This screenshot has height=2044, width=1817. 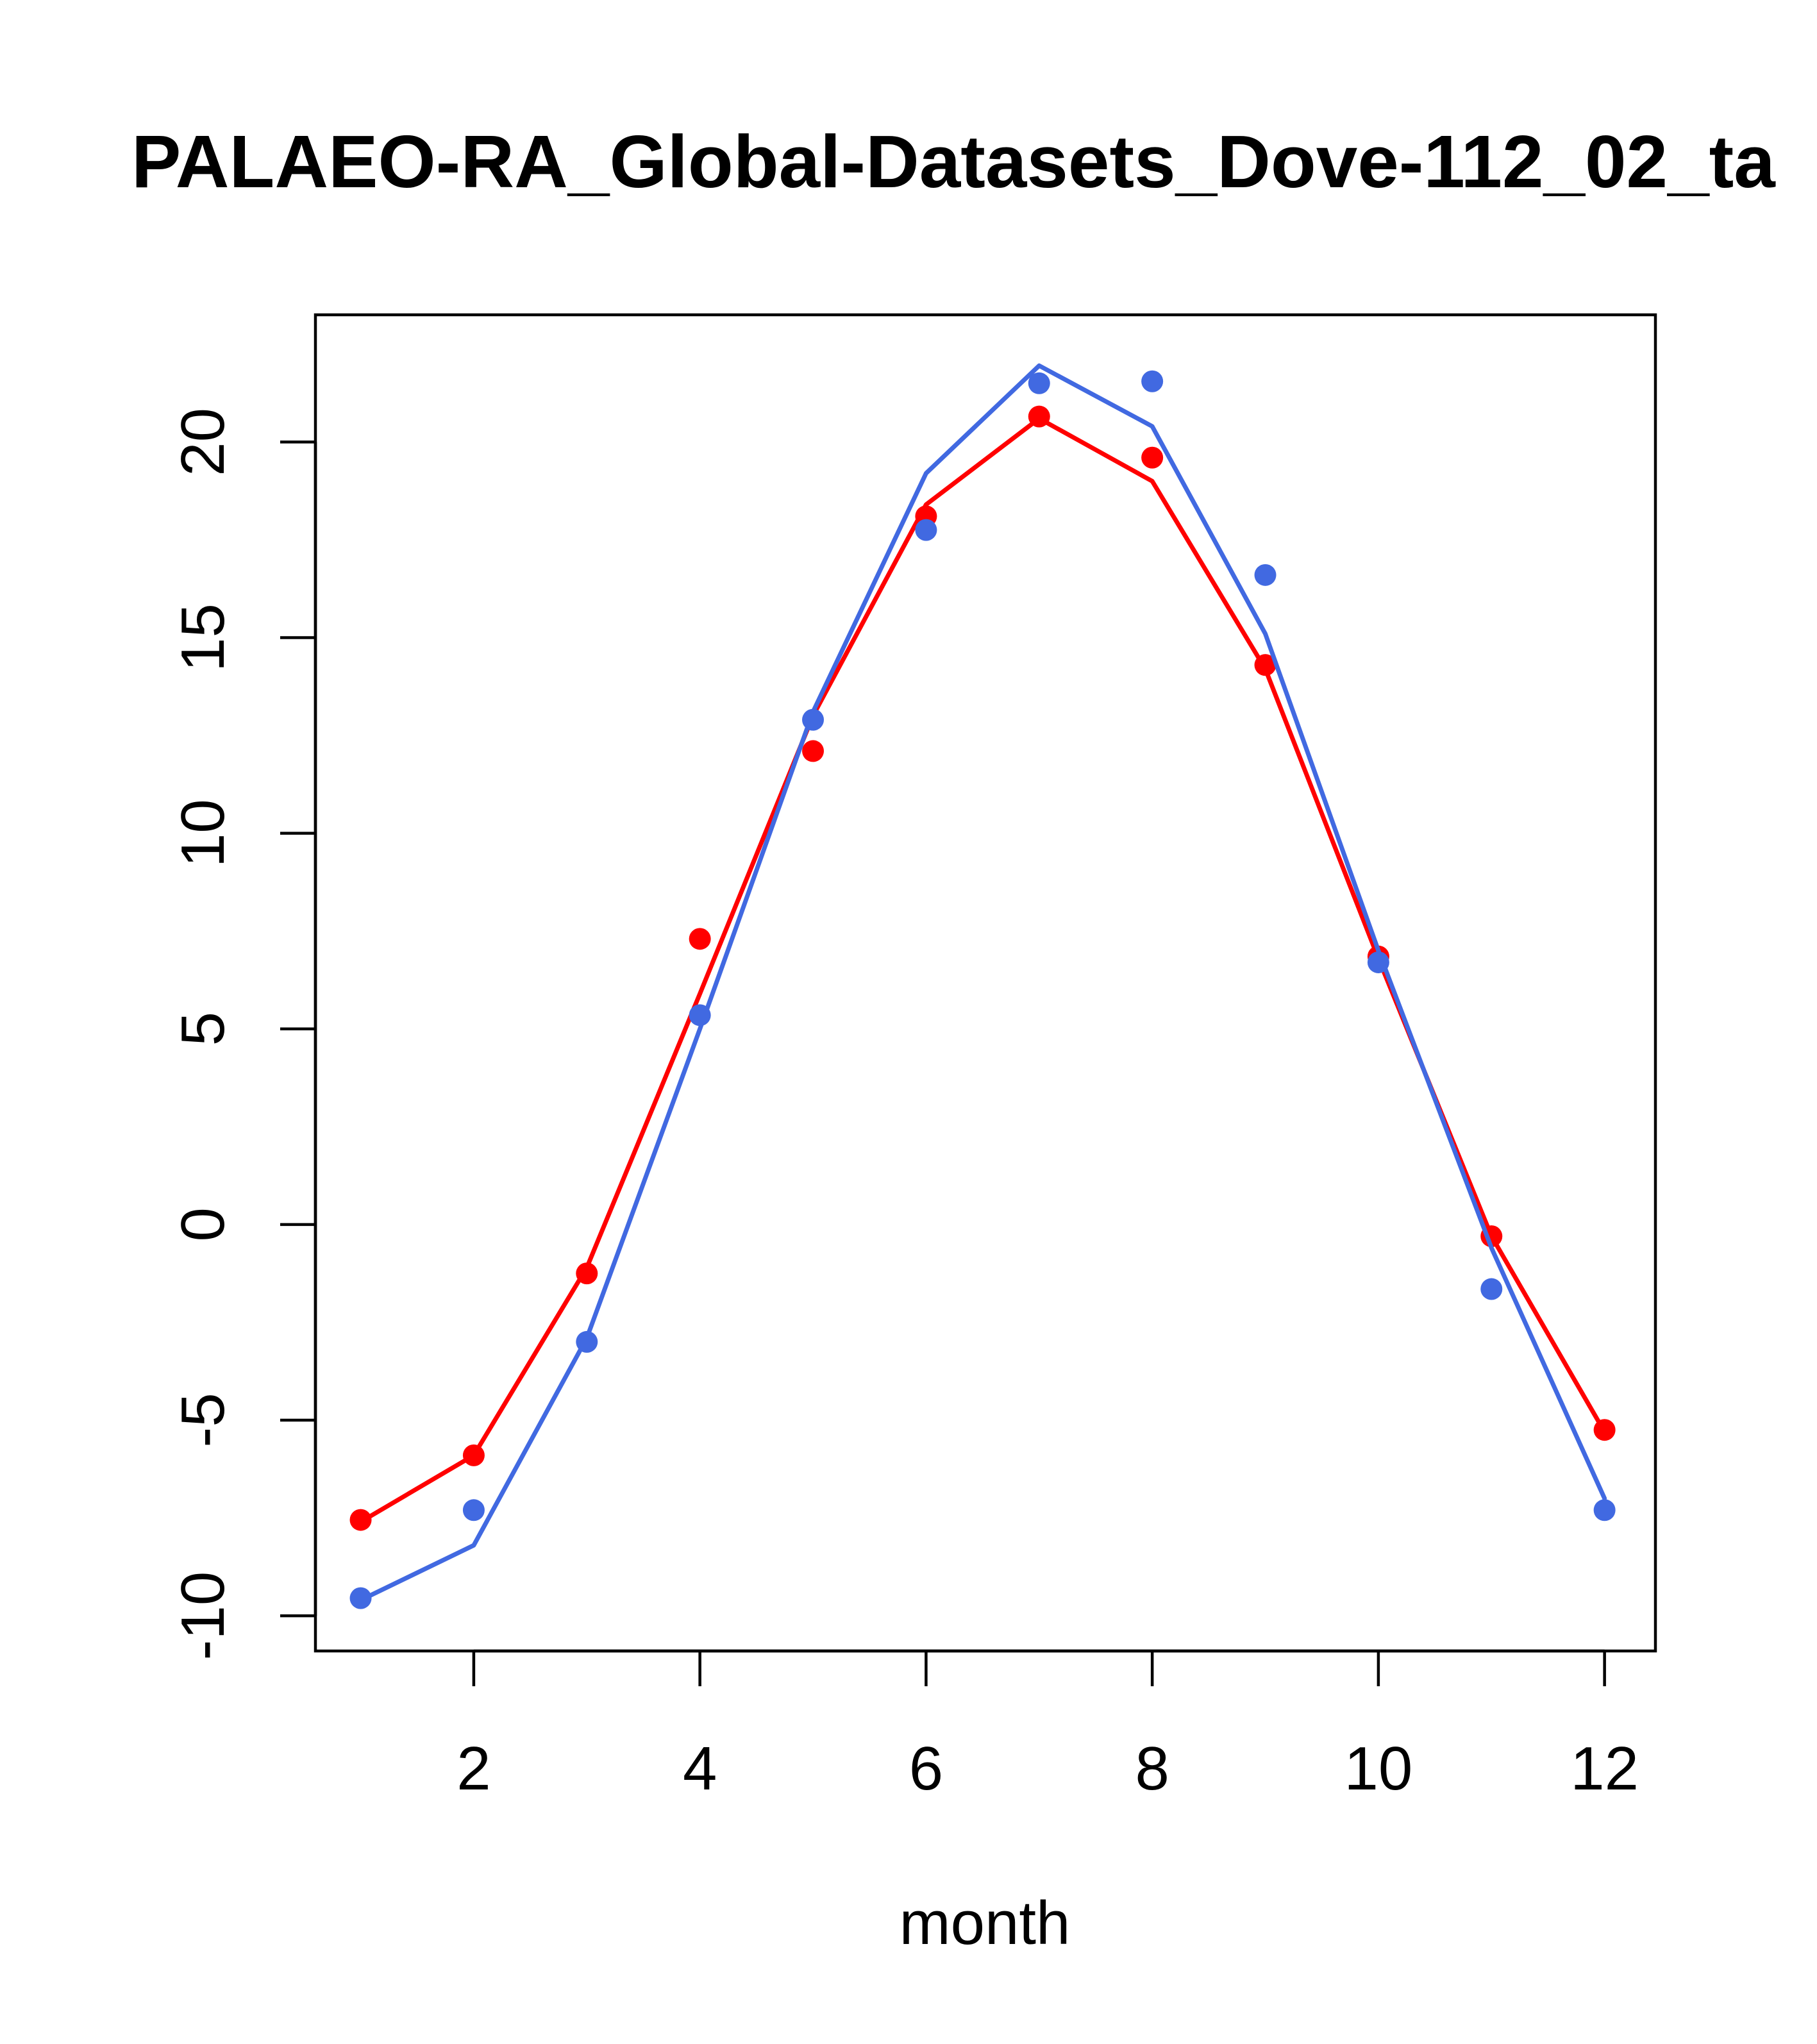 I want to click on y-tick-label: 10, so click(x=203, y=833).